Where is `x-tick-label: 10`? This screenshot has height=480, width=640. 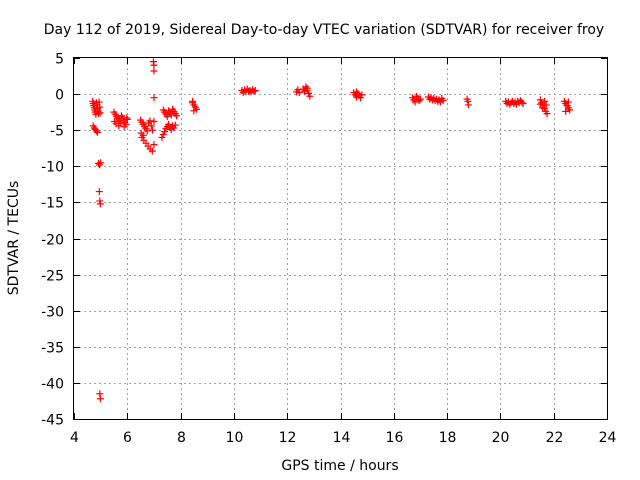 x-tick-label: 10 is located at coordinates (235, 438).